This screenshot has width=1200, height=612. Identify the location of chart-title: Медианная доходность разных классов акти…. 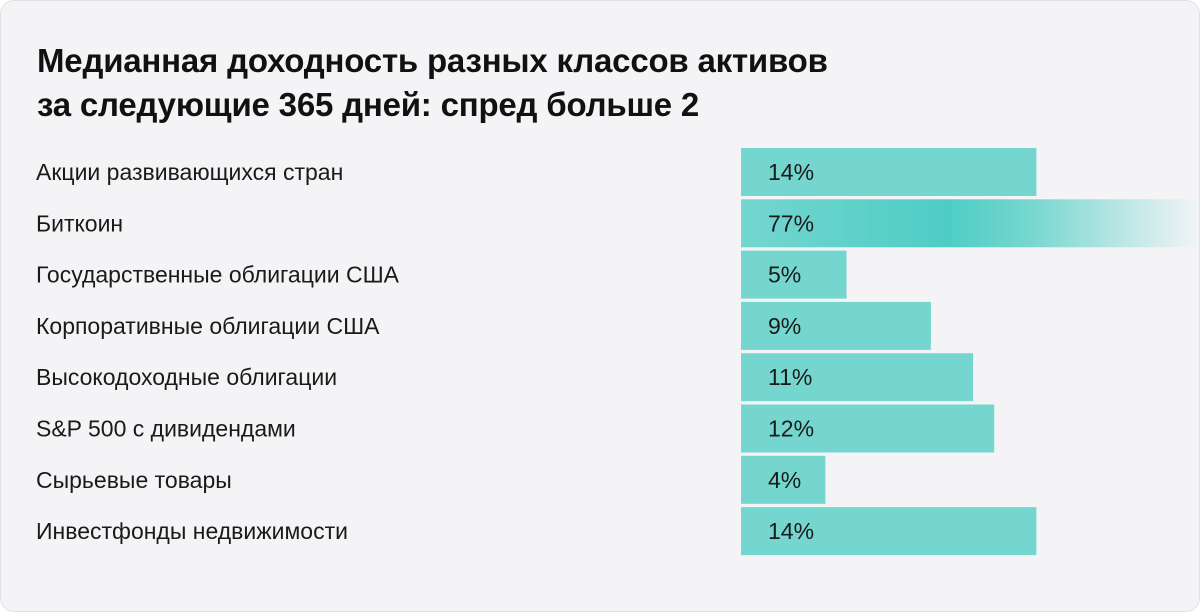
(487, 83).